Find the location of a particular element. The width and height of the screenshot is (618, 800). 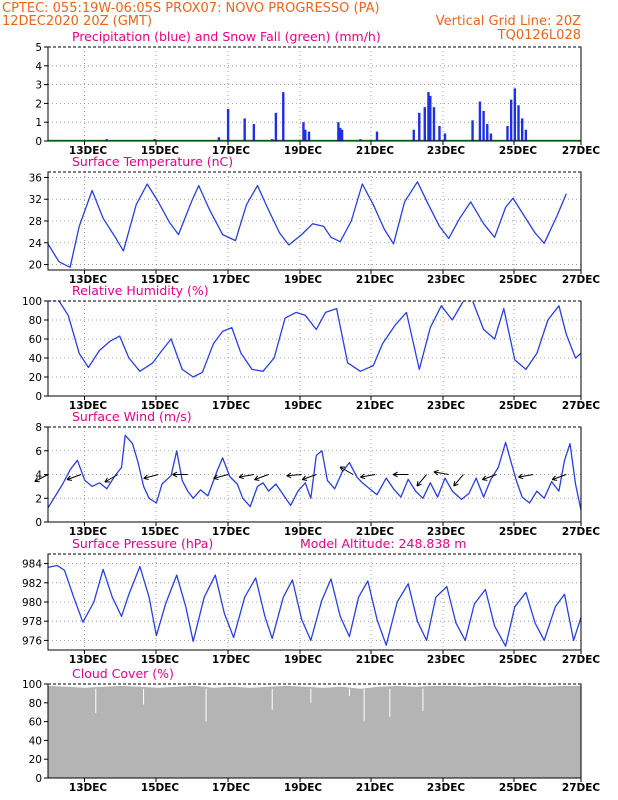

y-tick-label: 984 is located at coordinates (32, 565).